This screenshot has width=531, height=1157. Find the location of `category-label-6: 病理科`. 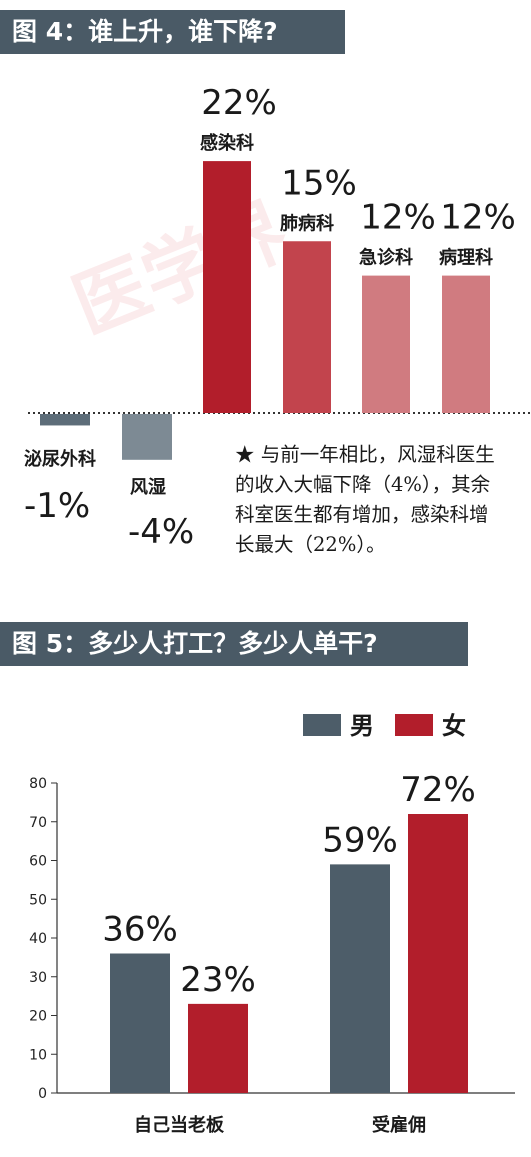

category-label-6: 病理科 is located at coordinates (466, 258).